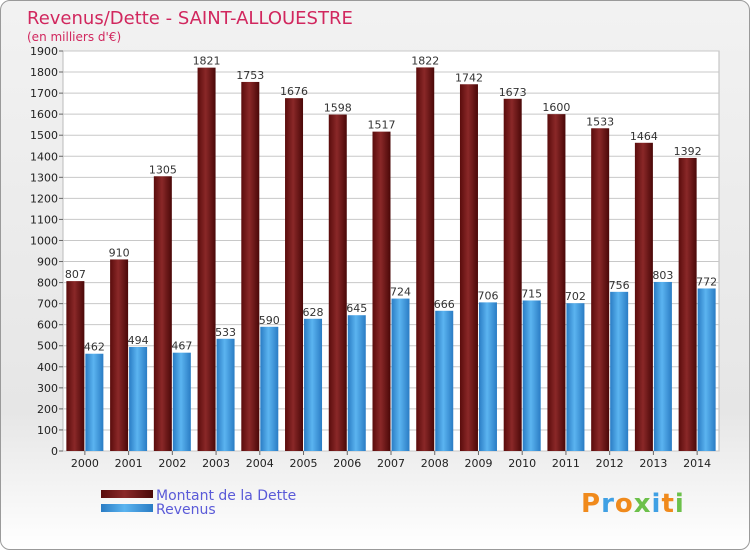 The image size is (750, 550). Describe the element at coordinates (435, 463) in the screenshot. I see `x-tick-label: 2008` at that location.